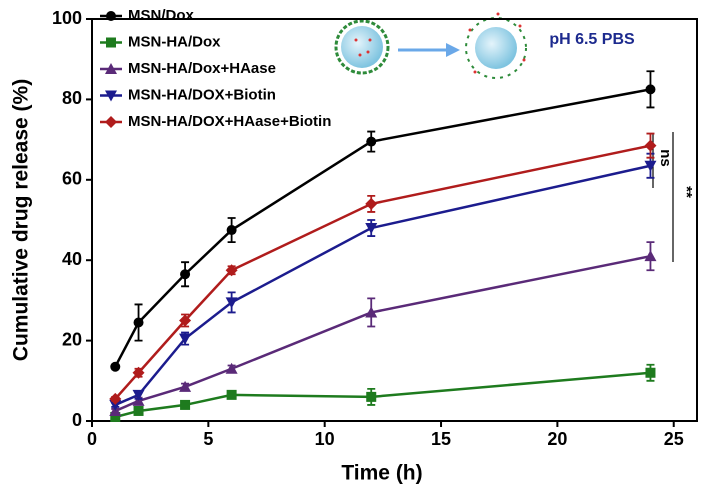 The image size is (704, 503). Describe the element at coordinates (92, 439) in the screenshot. I see `x-tick-label: 0` at that location.